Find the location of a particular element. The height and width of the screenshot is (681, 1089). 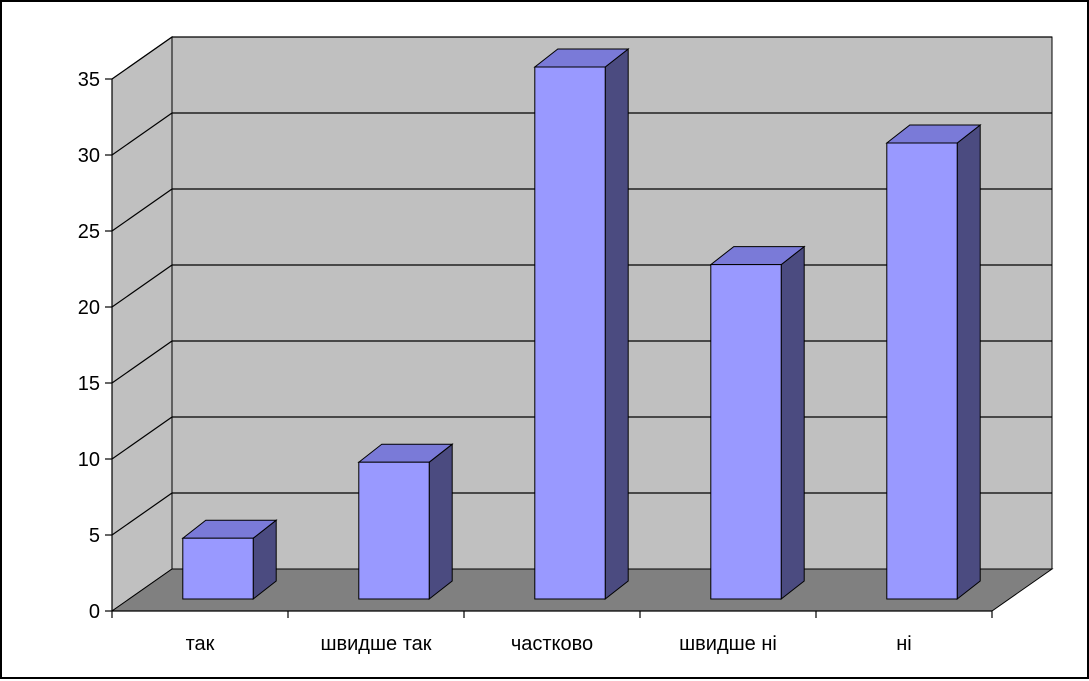

y-tick-label: 25 is located at coordinates (89, 232).